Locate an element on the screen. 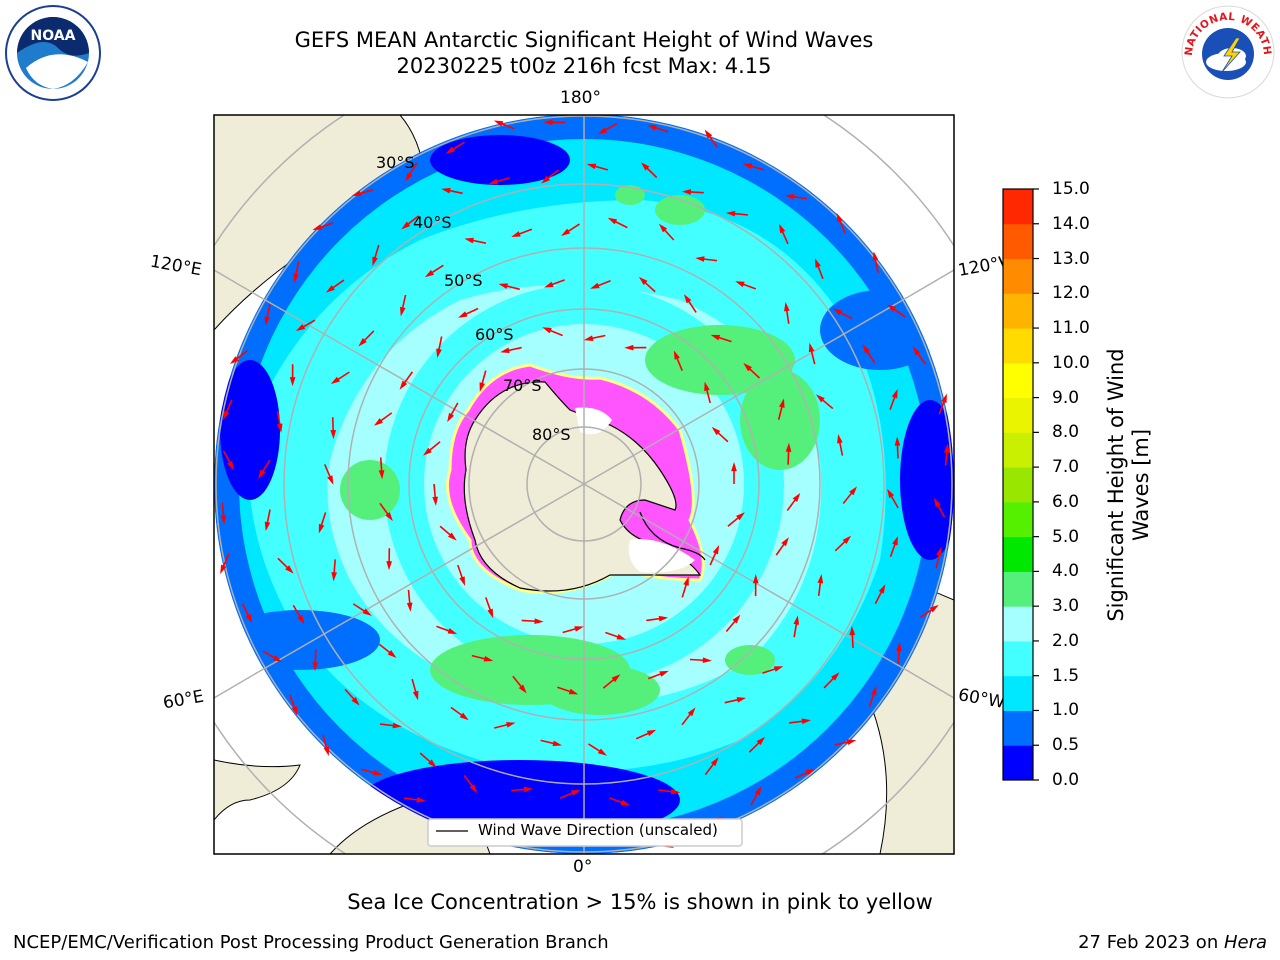  colorbar-tick-label: 11.0 is located at coordinates (1071, 328).